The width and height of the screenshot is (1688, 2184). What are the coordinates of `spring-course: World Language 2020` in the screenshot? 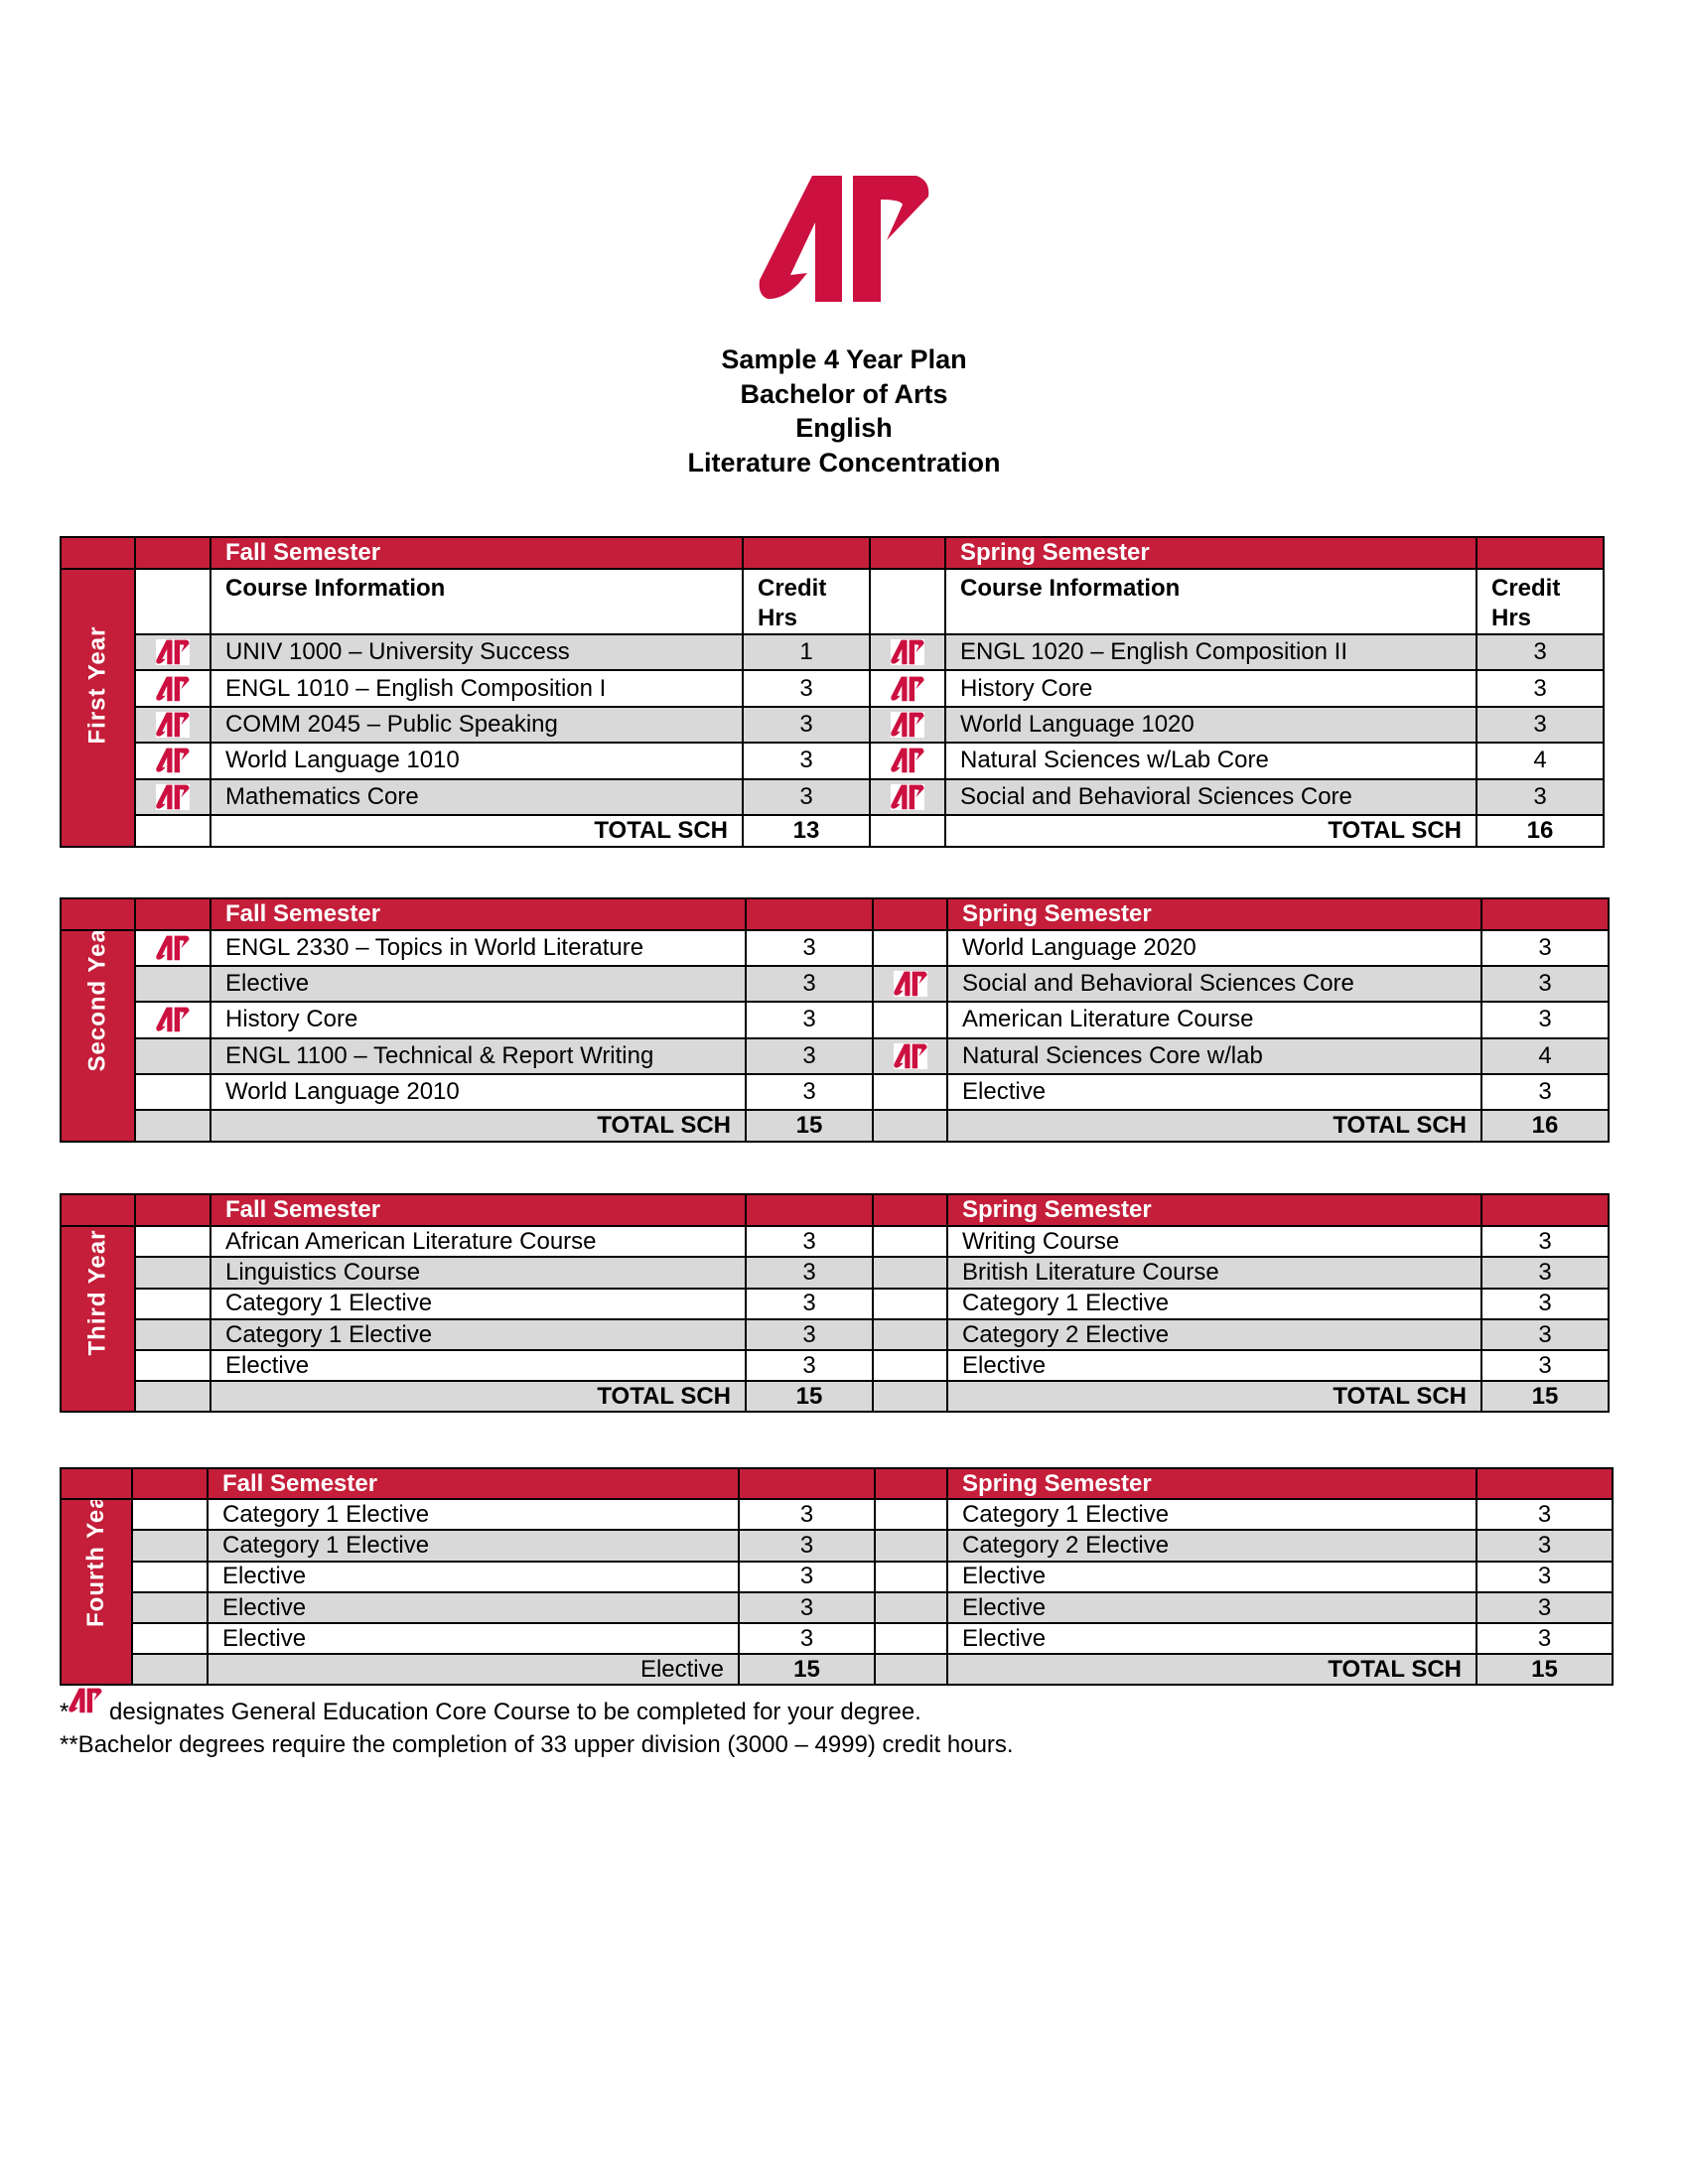 It's located at (1214, 948).